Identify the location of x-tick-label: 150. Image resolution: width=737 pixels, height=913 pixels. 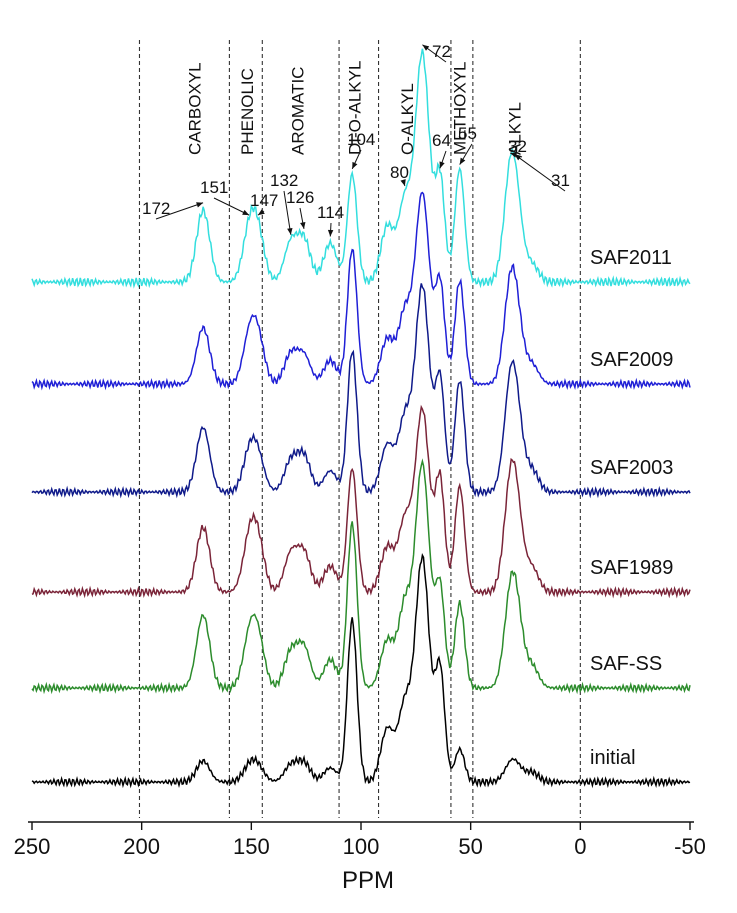
(251, 846).